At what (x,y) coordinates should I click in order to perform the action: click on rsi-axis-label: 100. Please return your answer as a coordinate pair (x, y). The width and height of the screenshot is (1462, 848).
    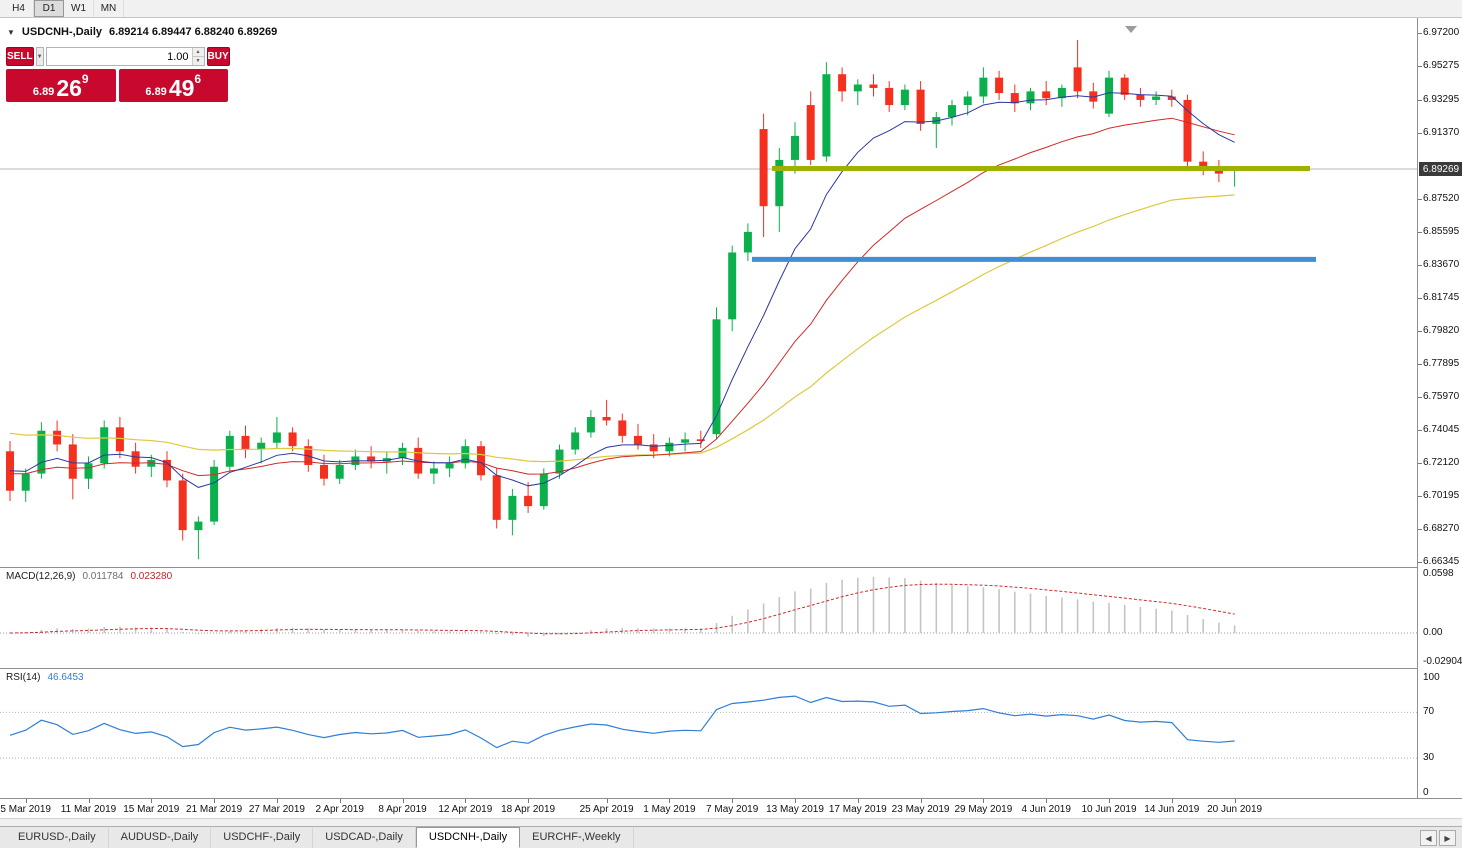
    Looking at the image, I should click on (1431, 677).